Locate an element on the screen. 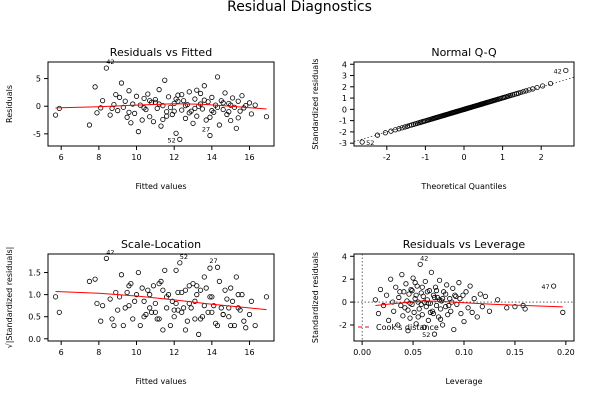  rvl-legend-label: Cook's distance is located at coordinates (407, 327).